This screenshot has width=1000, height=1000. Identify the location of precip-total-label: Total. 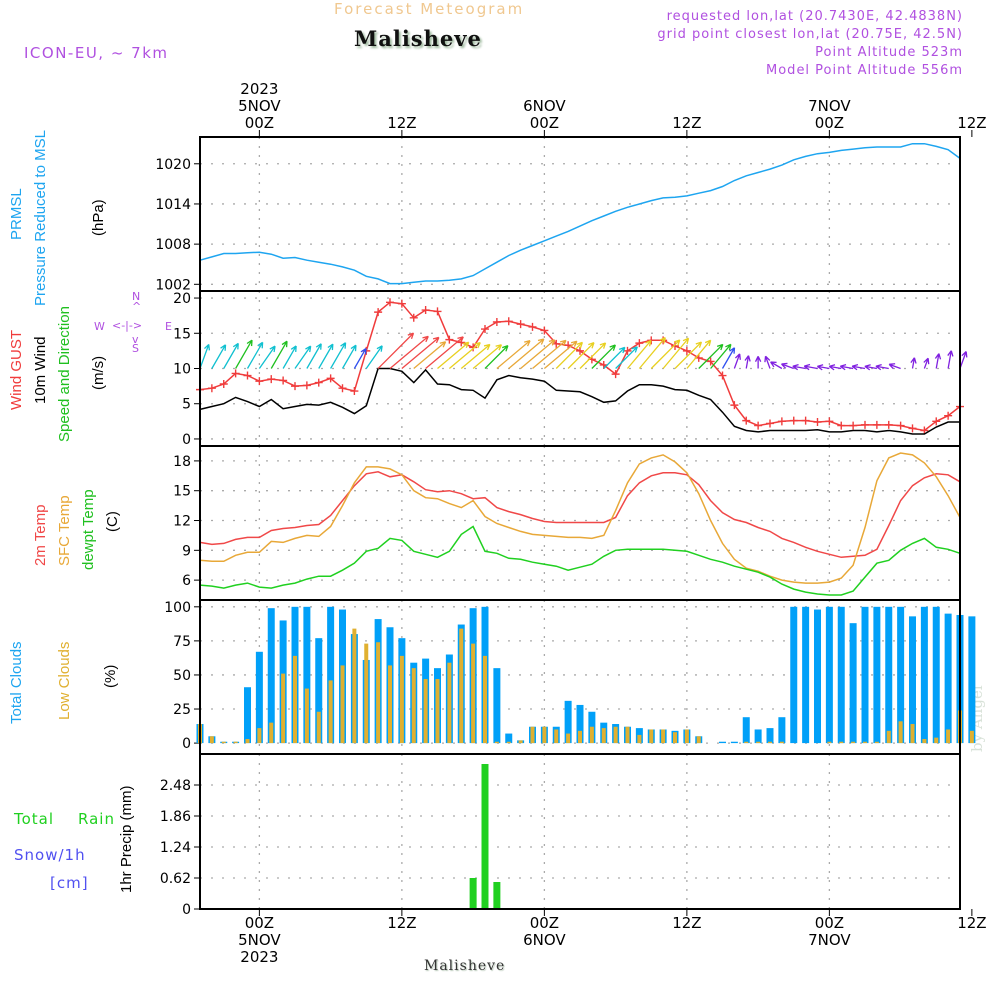
(34, 819).